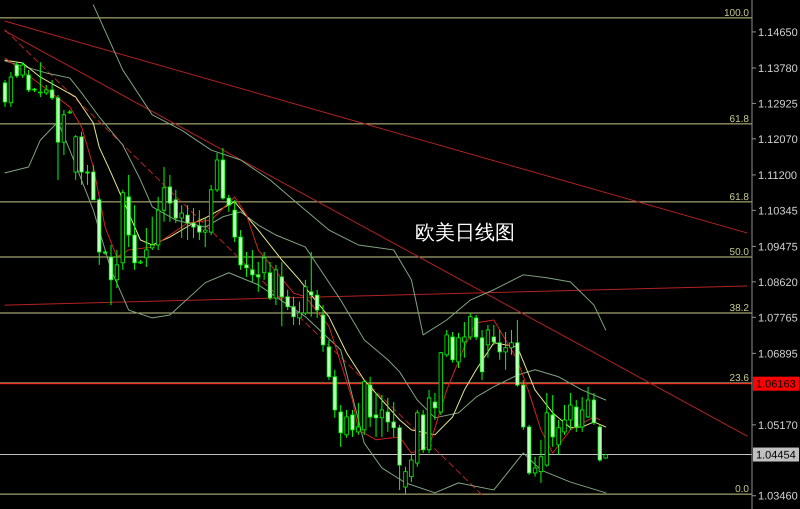  Describe the element at coordinates (742, 490) in the screenshot. I see `annotation: 0.0` at that location.